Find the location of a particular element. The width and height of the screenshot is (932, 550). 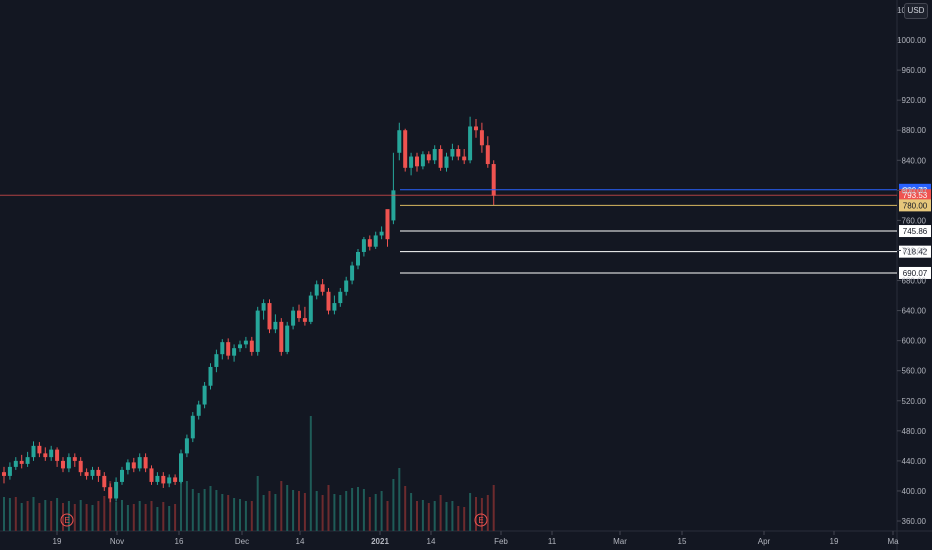

earnings-marker-label: E is located at coordinates (480, 520).